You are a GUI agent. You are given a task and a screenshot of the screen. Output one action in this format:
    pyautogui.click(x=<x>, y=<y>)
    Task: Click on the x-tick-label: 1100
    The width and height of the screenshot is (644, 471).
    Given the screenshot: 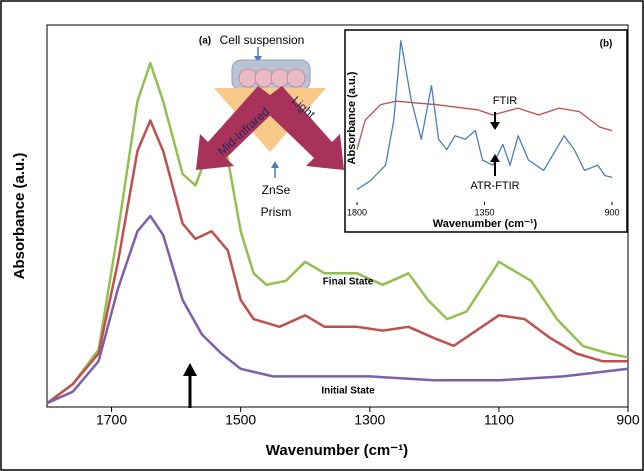 What is the action you would take?
    pyautogui.click(x=499, y=420)
    